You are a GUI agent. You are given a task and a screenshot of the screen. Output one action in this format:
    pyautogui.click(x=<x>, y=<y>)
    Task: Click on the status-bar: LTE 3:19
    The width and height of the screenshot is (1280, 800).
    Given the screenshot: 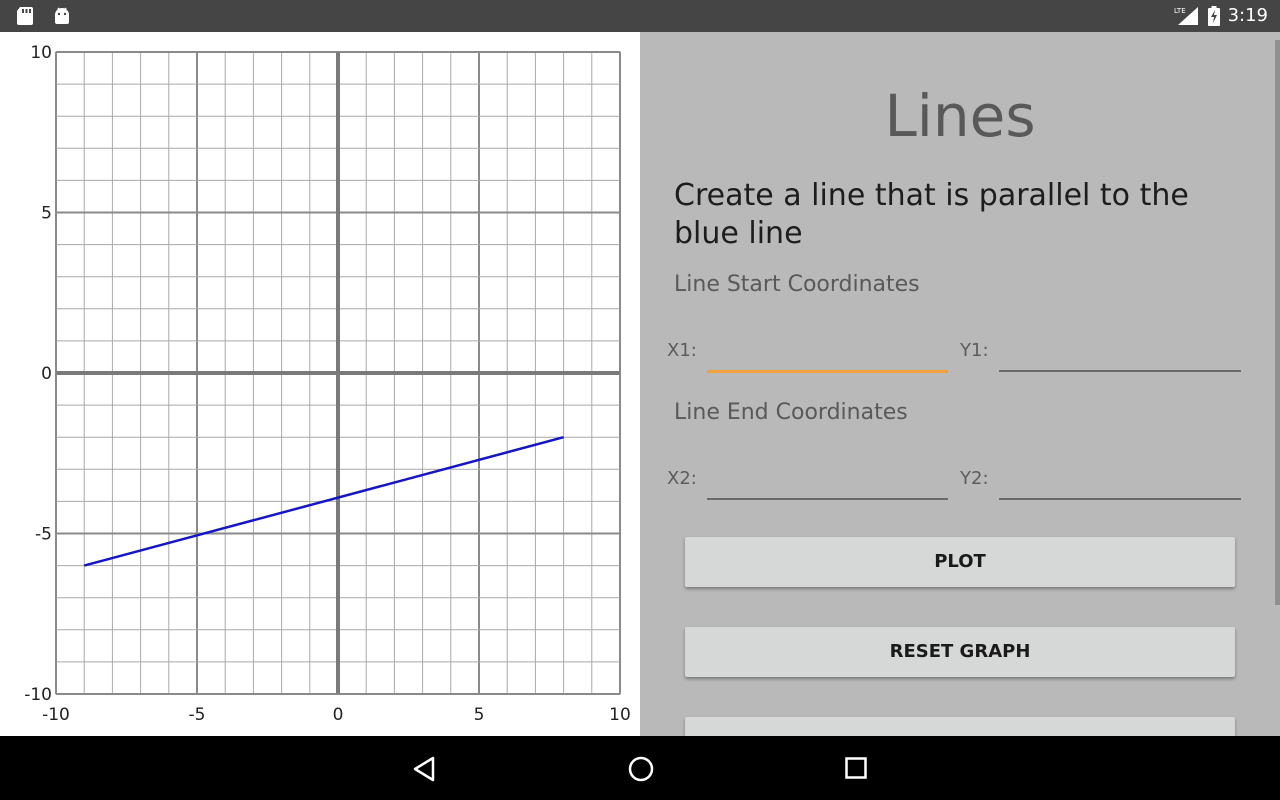 What is the action you would take?
    pyautogui.click(x=640, y=16)
    